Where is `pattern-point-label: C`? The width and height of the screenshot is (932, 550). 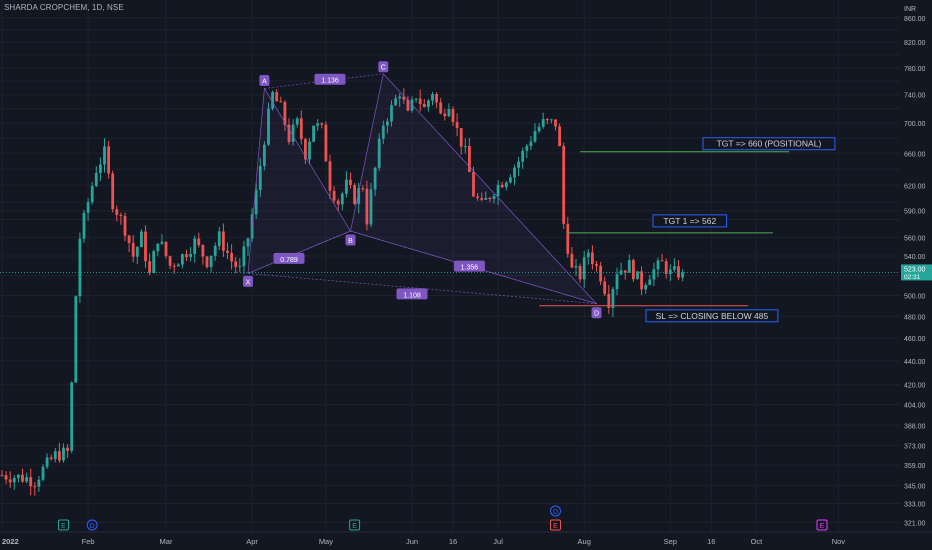
pattern-point-label: C is located at coordinates (383, 68).